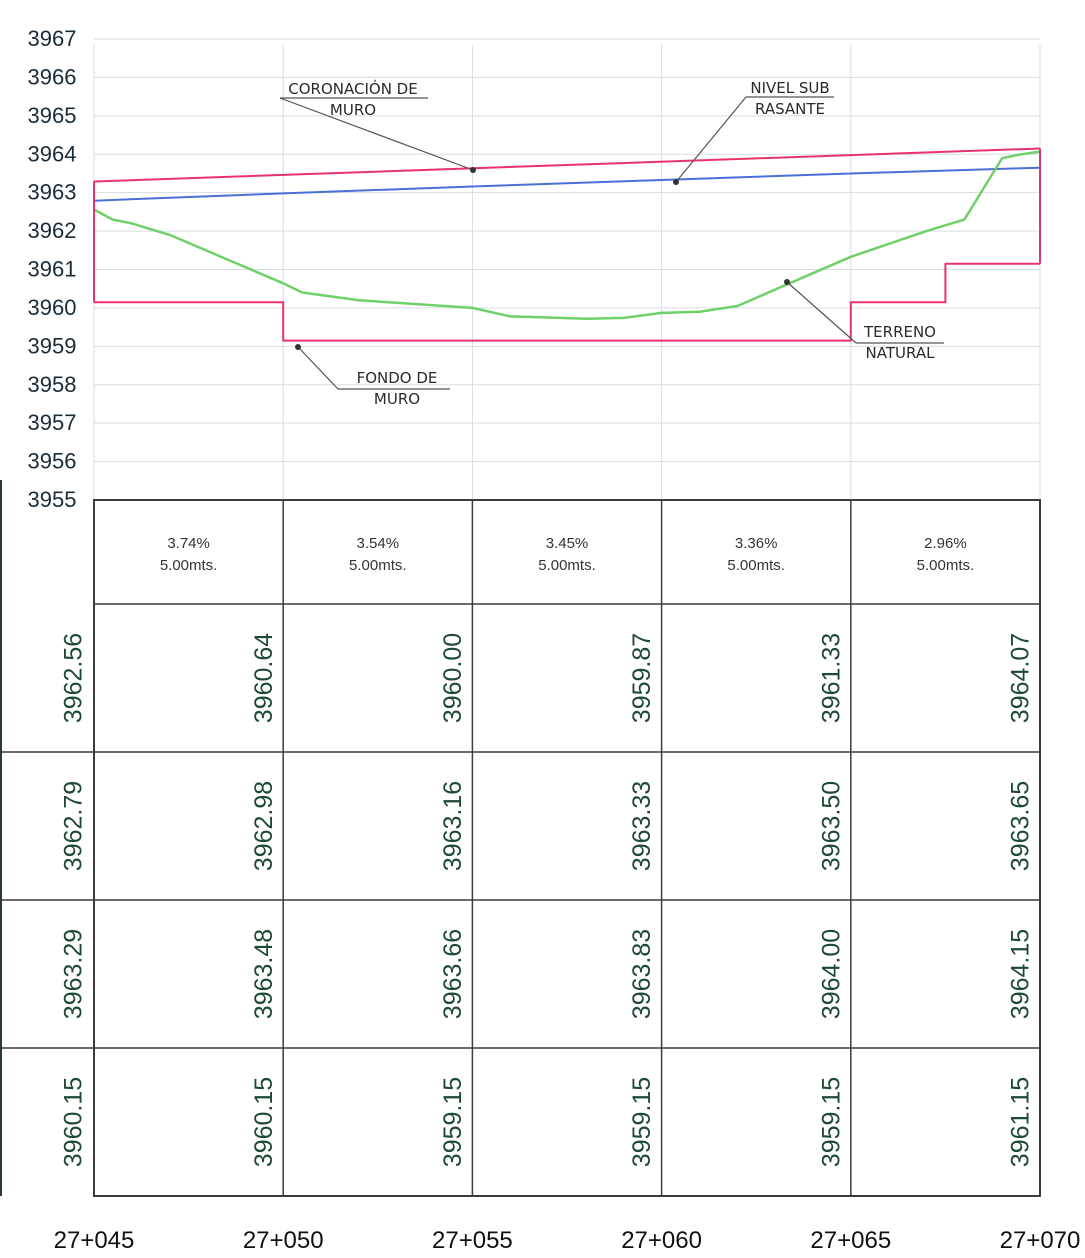 The height and width of the screenshot is (1258, 1085). I want to click on table-cell-value: 3960.00, so click(453, 678).